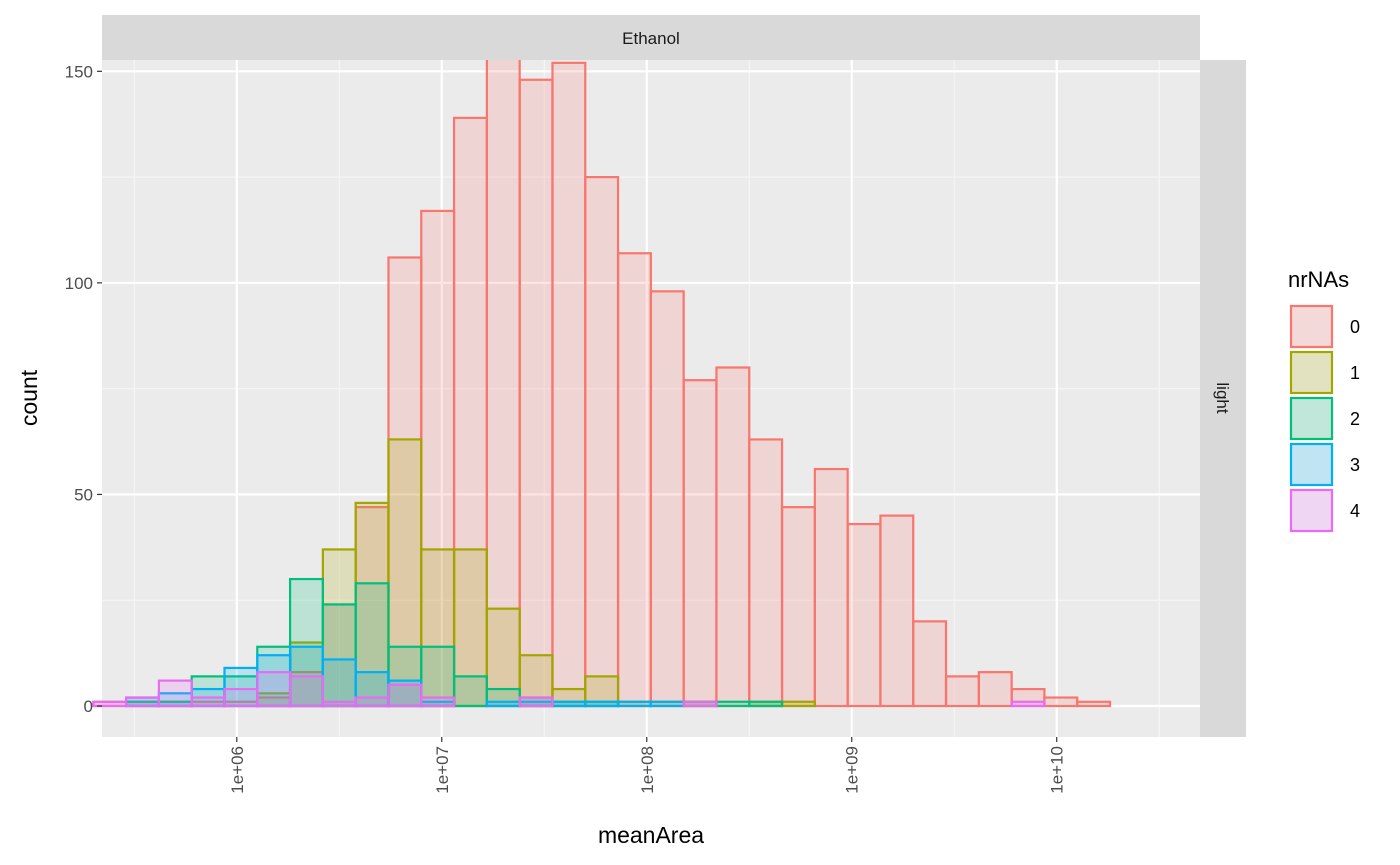 Image resolution: width=1400 pixels, height=865 pixels. Describe the element at coordinates (852, 770) in the screenshot. I see `x-tick-label: 1e+09` at that location.